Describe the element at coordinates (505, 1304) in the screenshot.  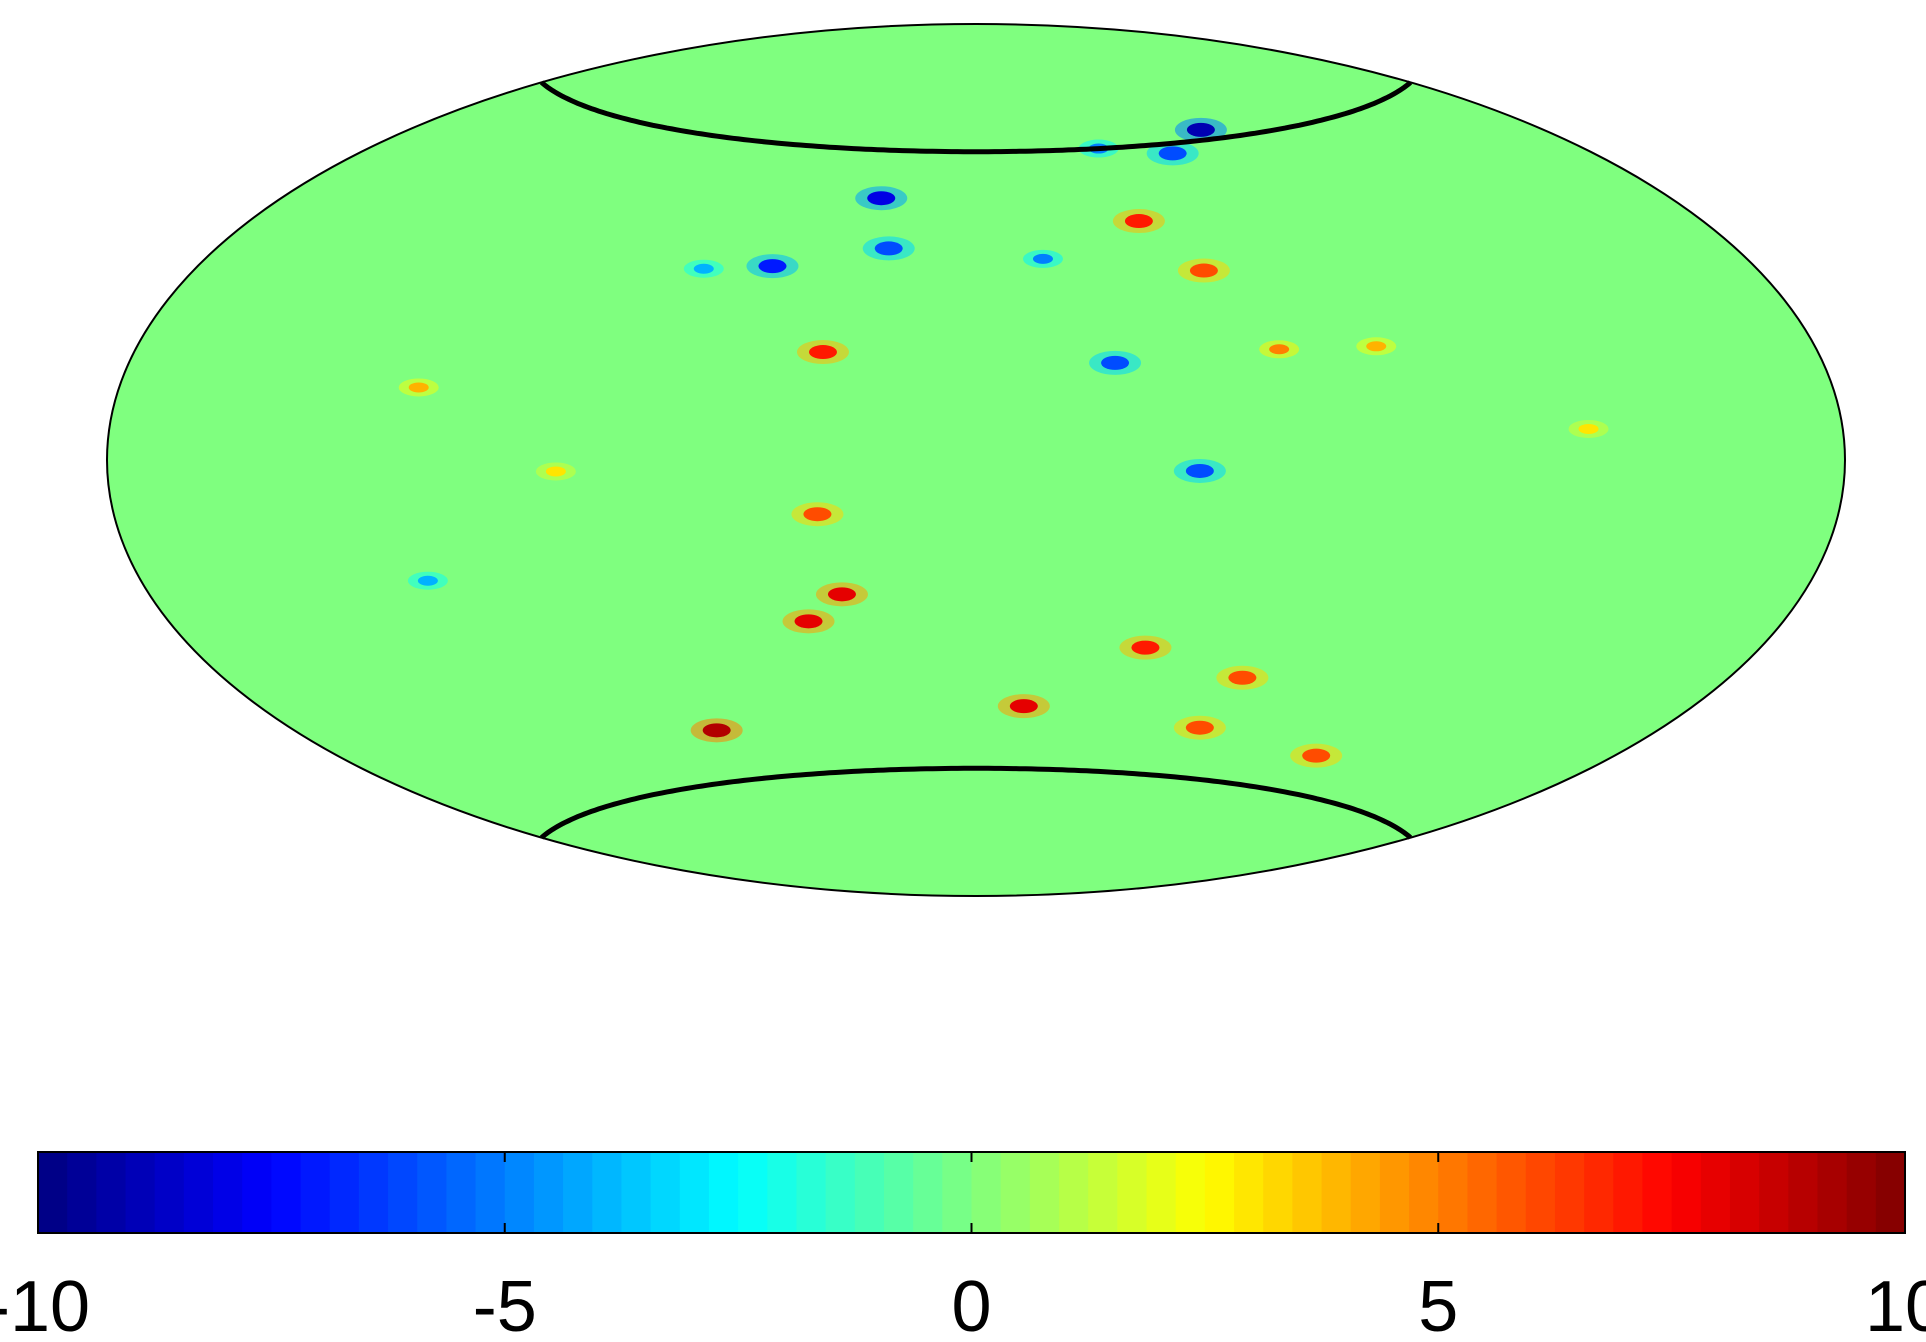
I see `colorbar-tick-label: -5` at that location.